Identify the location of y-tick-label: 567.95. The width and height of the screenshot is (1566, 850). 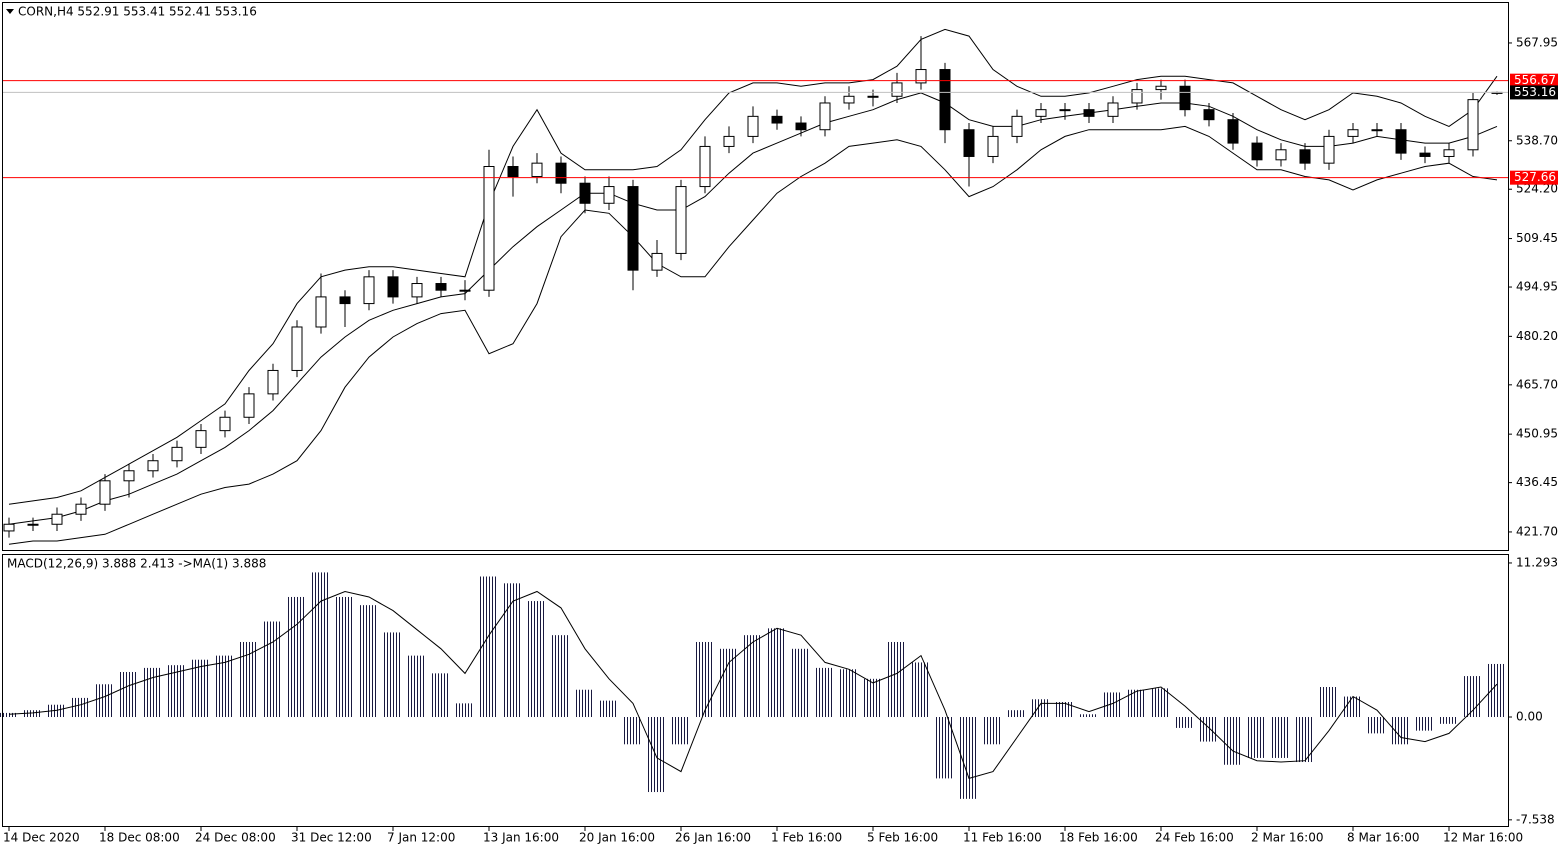
(1537, 42).